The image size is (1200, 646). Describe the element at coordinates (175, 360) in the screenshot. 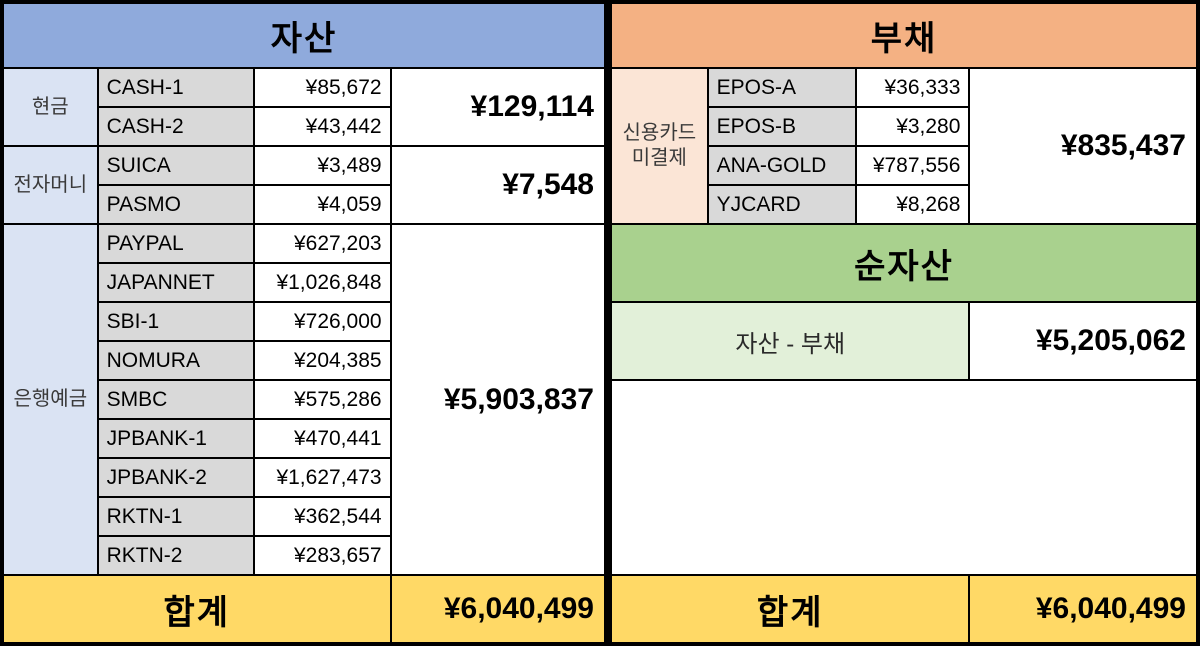

I see `item-name: NOMURA` at that location.